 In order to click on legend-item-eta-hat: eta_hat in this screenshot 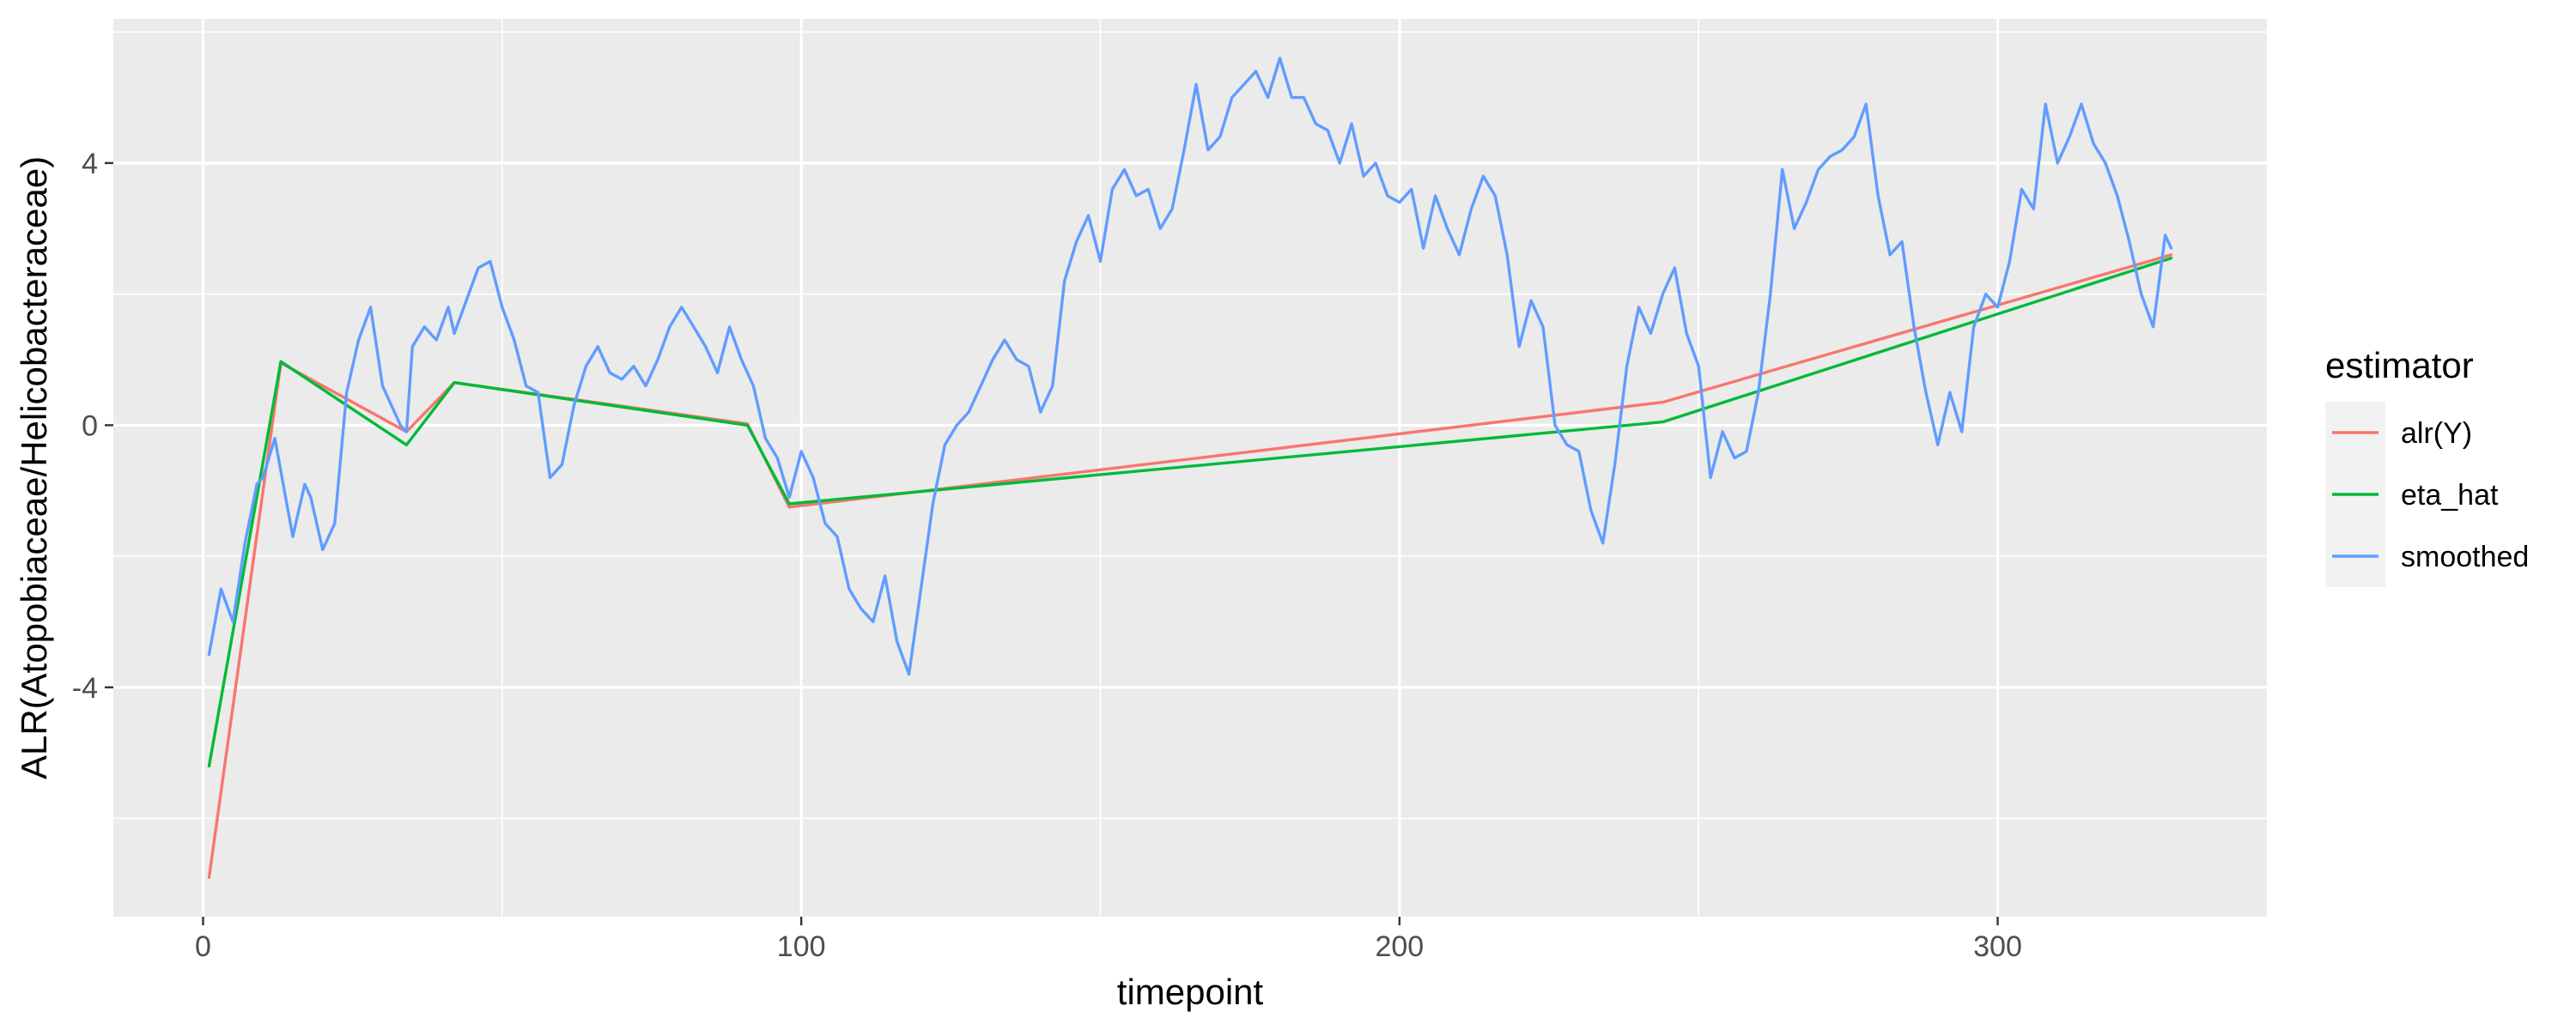, I will do `click(2412, 494)`.